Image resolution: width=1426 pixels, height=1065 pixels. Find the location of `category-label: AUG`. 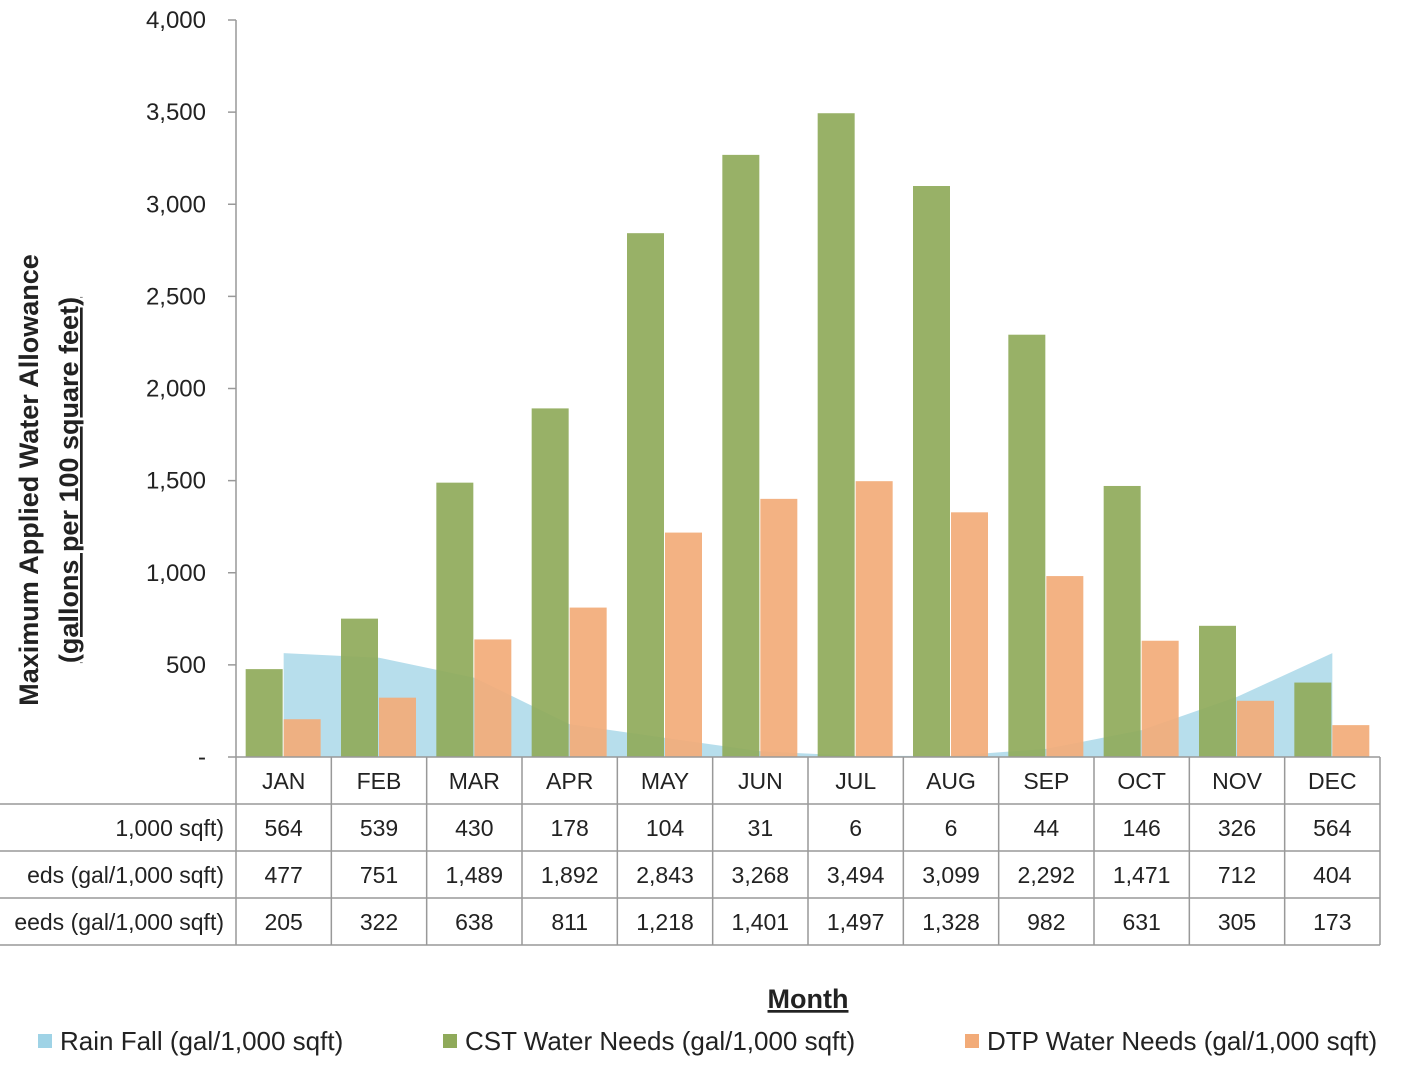

category-label: AUG is located at coordinates (951, 781).